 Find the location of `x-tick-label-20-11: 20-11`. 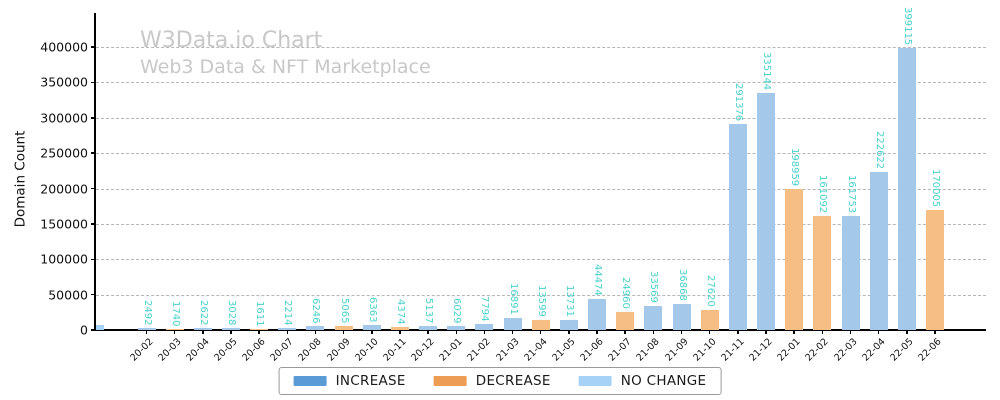

x-tick-label-20-11: 20-11 is located at coordinates (395, 350).